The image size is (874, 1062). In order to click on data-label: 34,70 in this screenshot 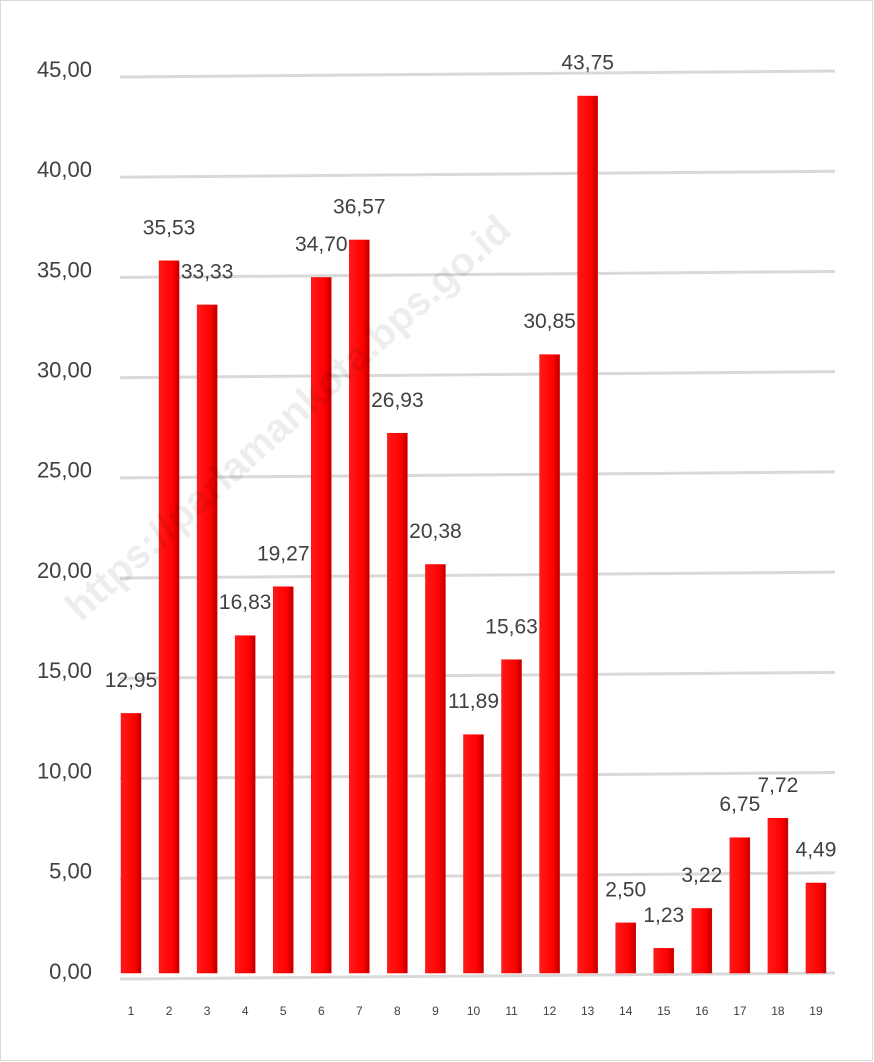, I will do `click(321, 244)`.